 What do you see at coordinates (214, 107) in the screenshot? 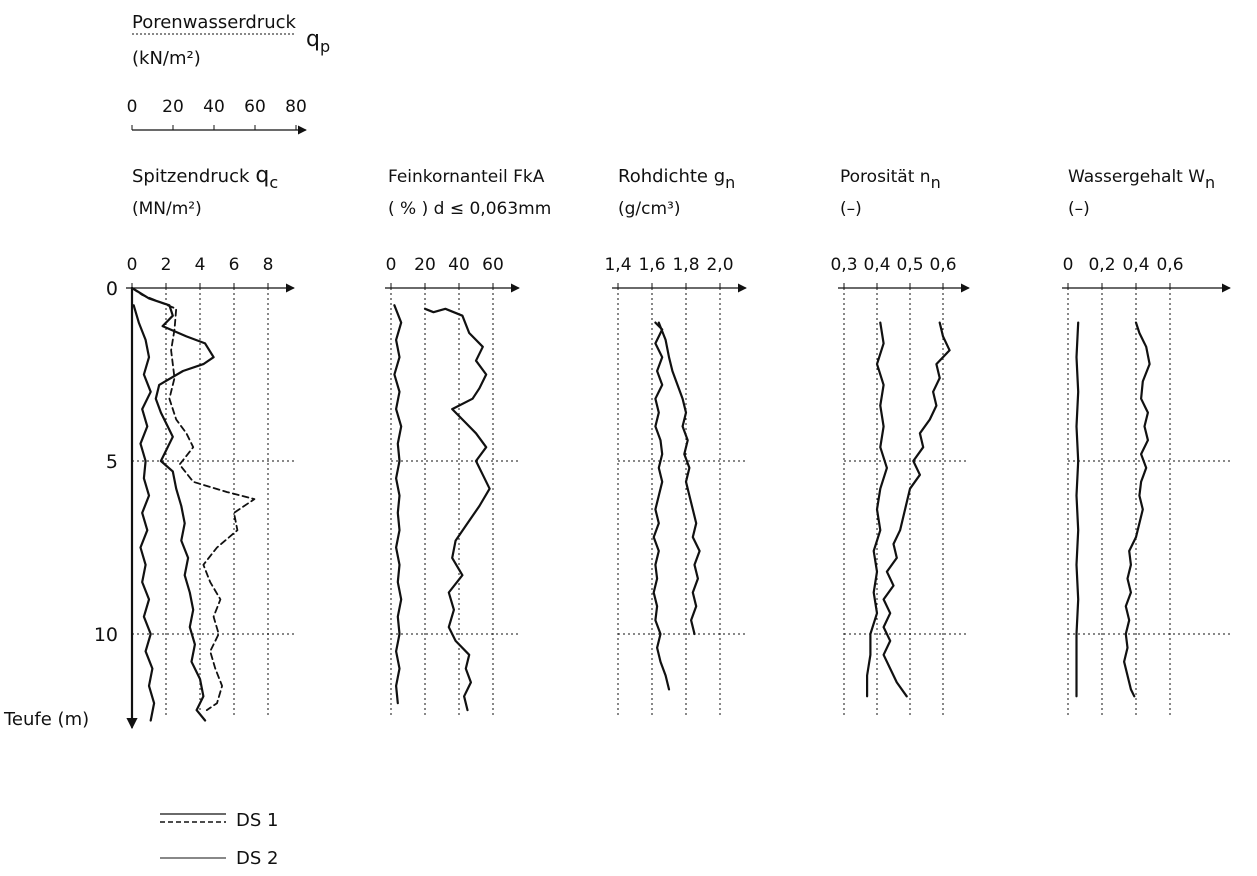
I see `pore-tick-label: 40` at bounding box center [214, 107].